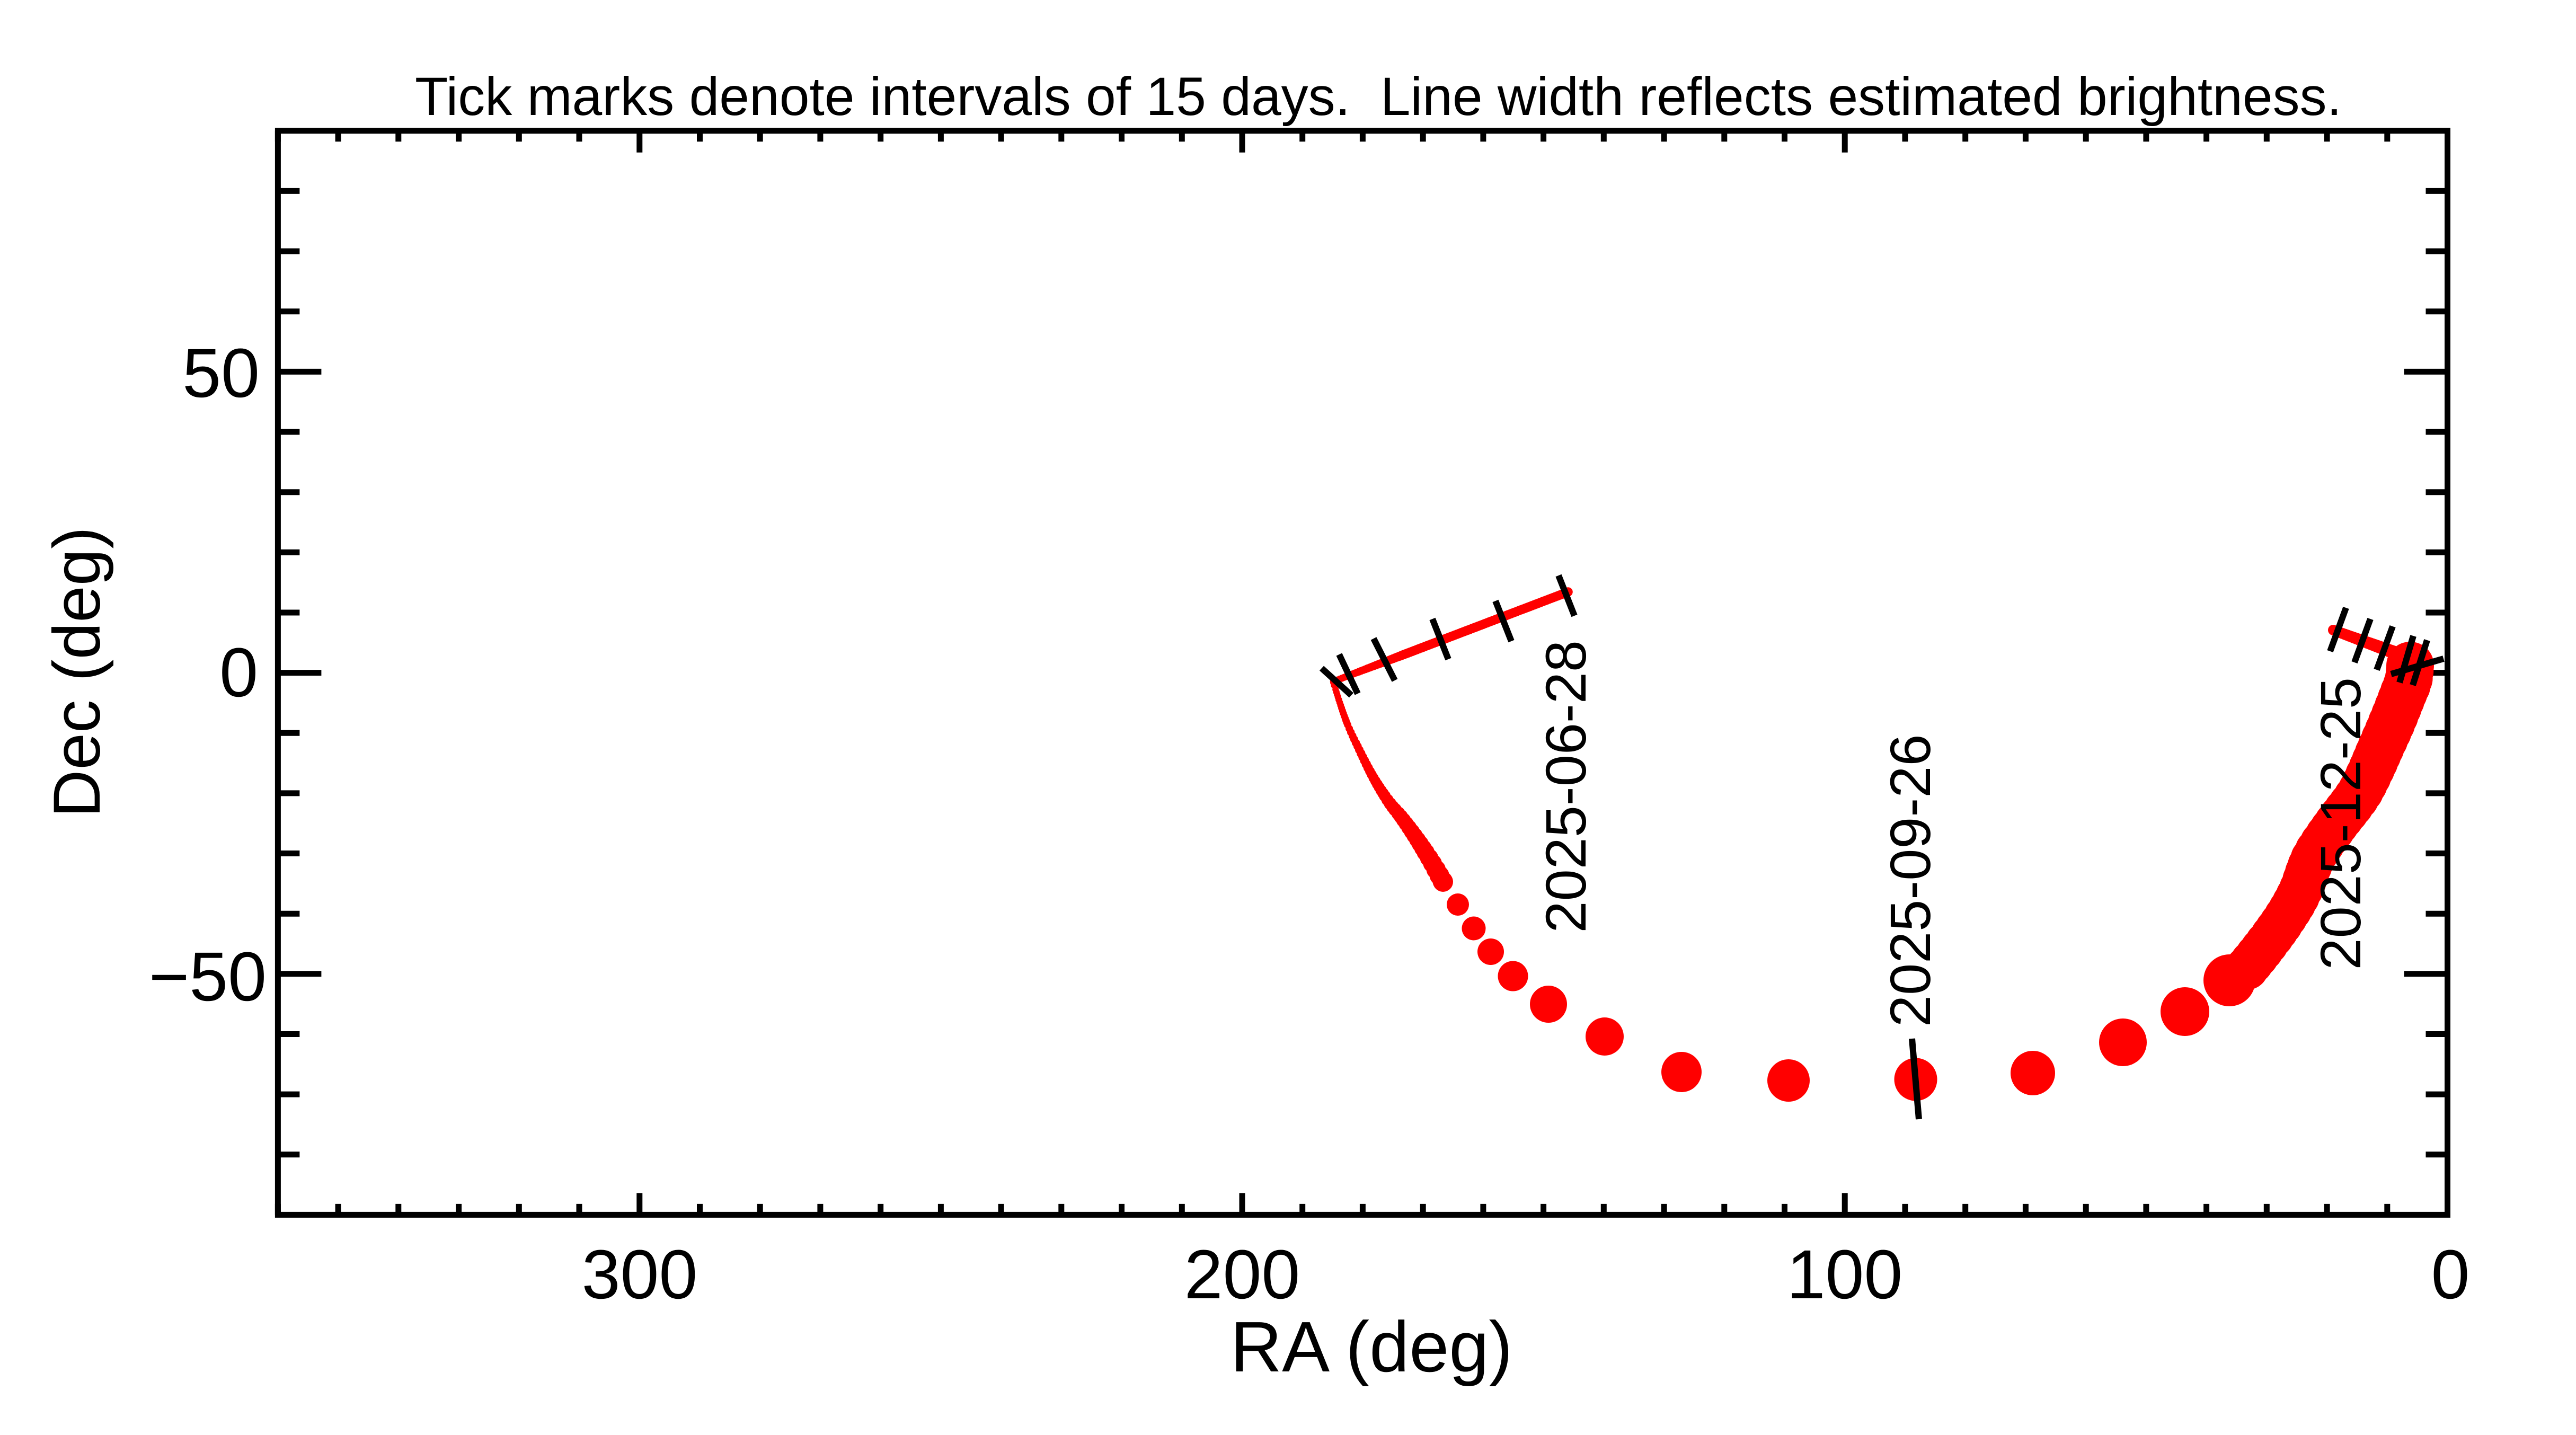 Image resolution: width=2576 pixels, height=1435 pixels. What do you see at coordinates (1566, 786) in the screenshot?
I see `svg-text: 2025-06-28` at bounding box center [1566, 786].